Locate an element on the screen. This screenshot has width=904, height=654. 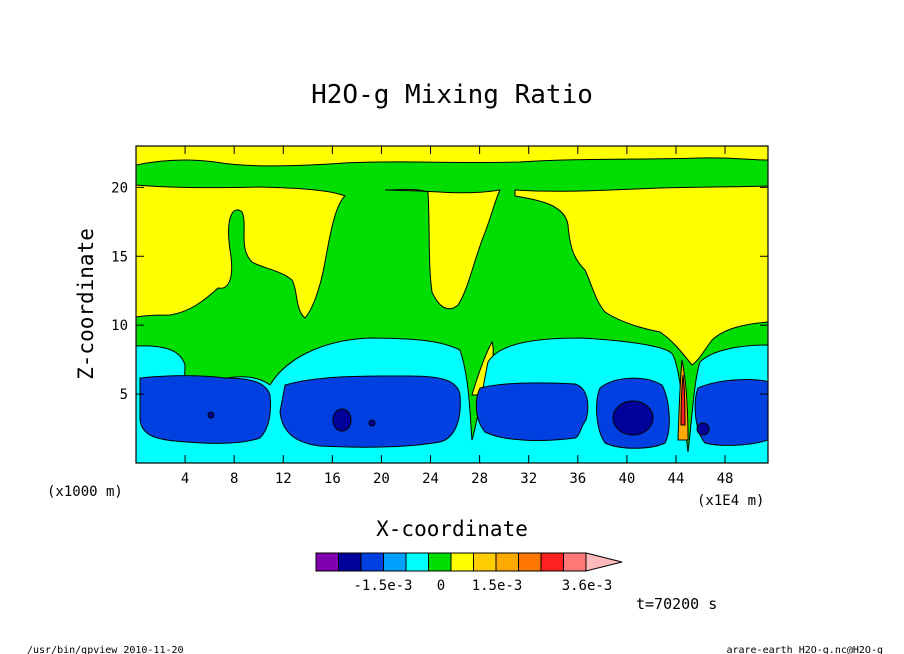
x-tick-label: 16 is located at coordinates (332, 479).